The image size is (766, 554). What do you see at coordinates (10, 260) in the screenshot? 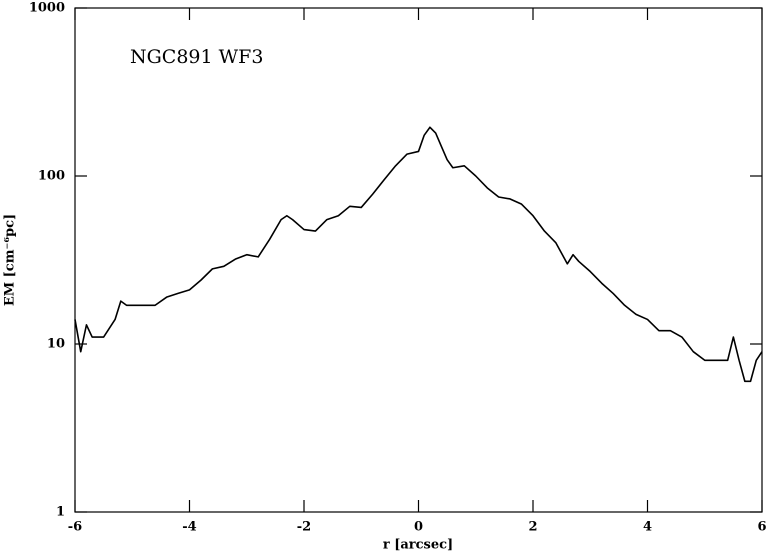
I see `y-axis-label: EM [cm⁻⁶pc]` at bounding box center [10, 260].